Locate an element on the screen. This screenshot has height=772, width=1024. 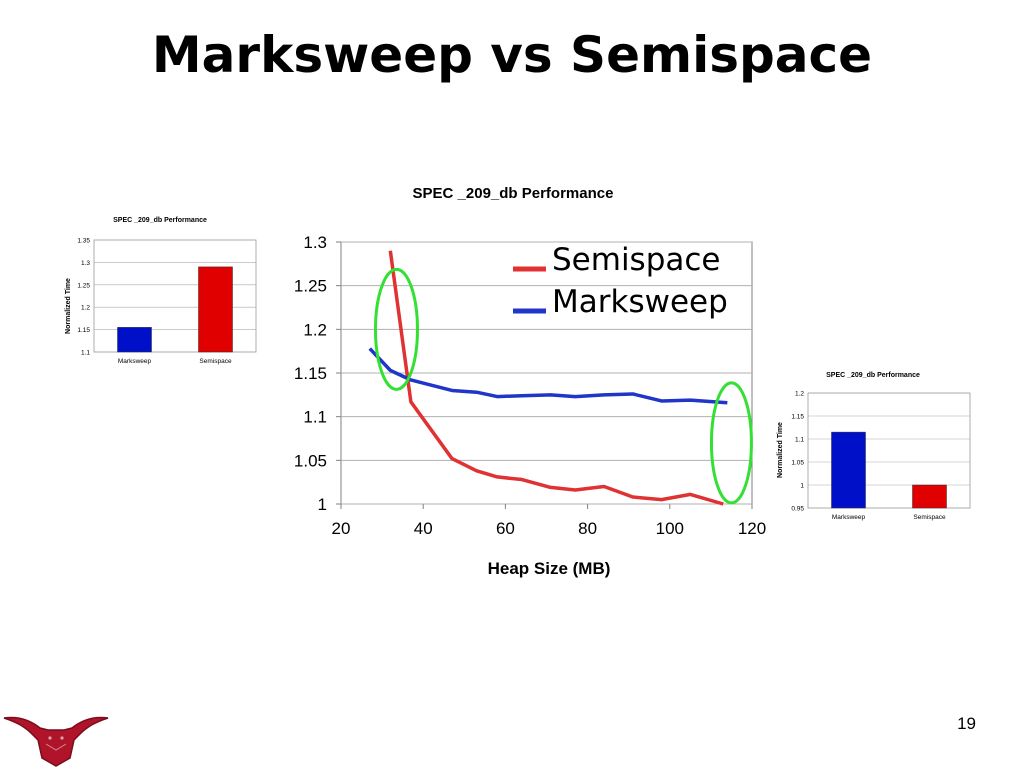
main-xtick-label: 120 is located at coordinates (752, 528).